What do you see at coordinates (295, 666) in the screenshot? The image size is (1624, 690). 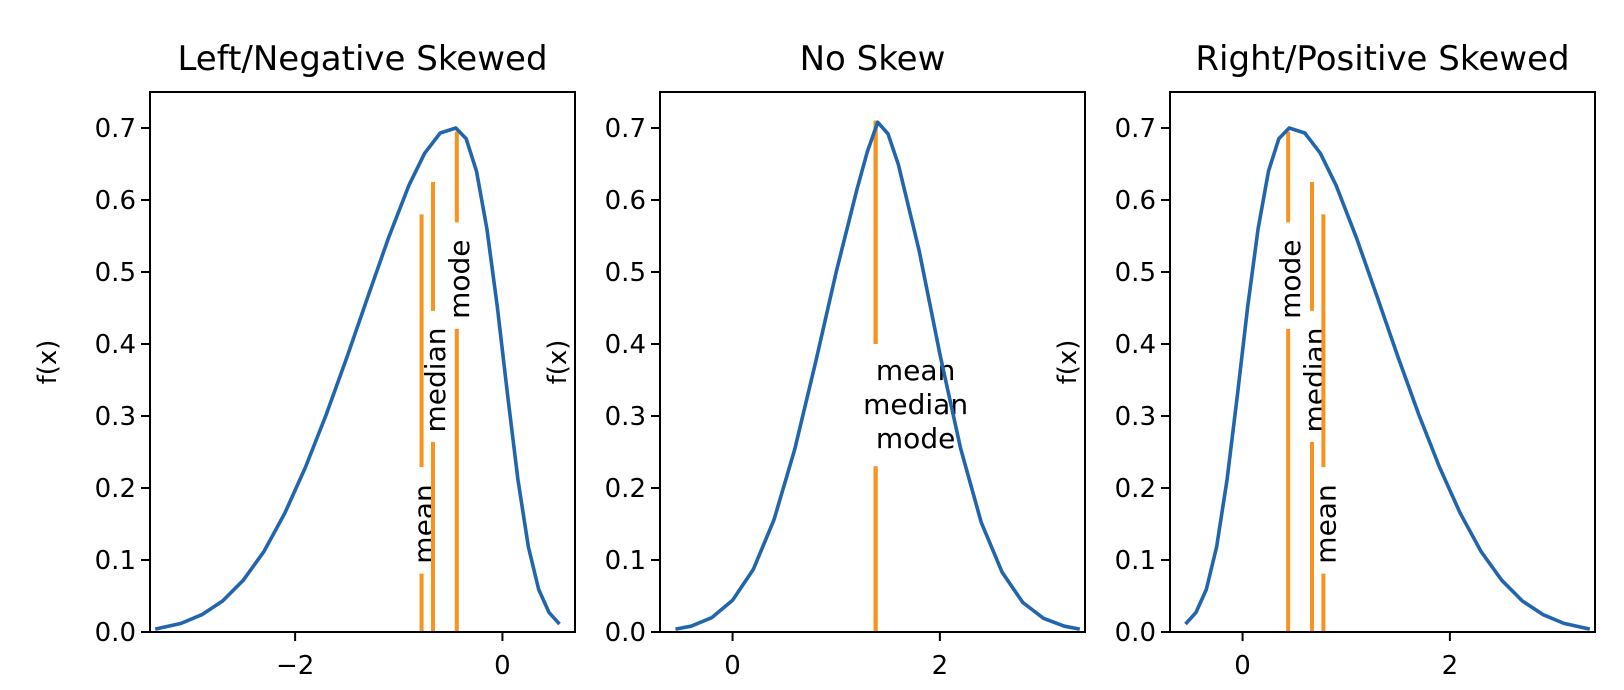 I see `x-tick-label: −2` at bounding box center [295, 666].